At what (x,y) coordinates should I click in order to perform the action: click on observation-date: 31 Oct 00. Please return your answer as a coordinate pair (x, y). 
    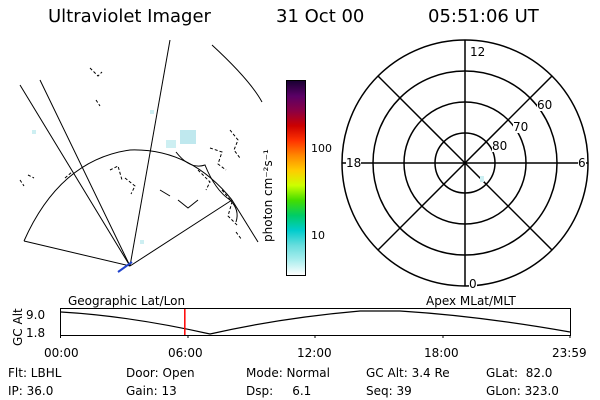
    Looking at the image, I should click on (320, 16).